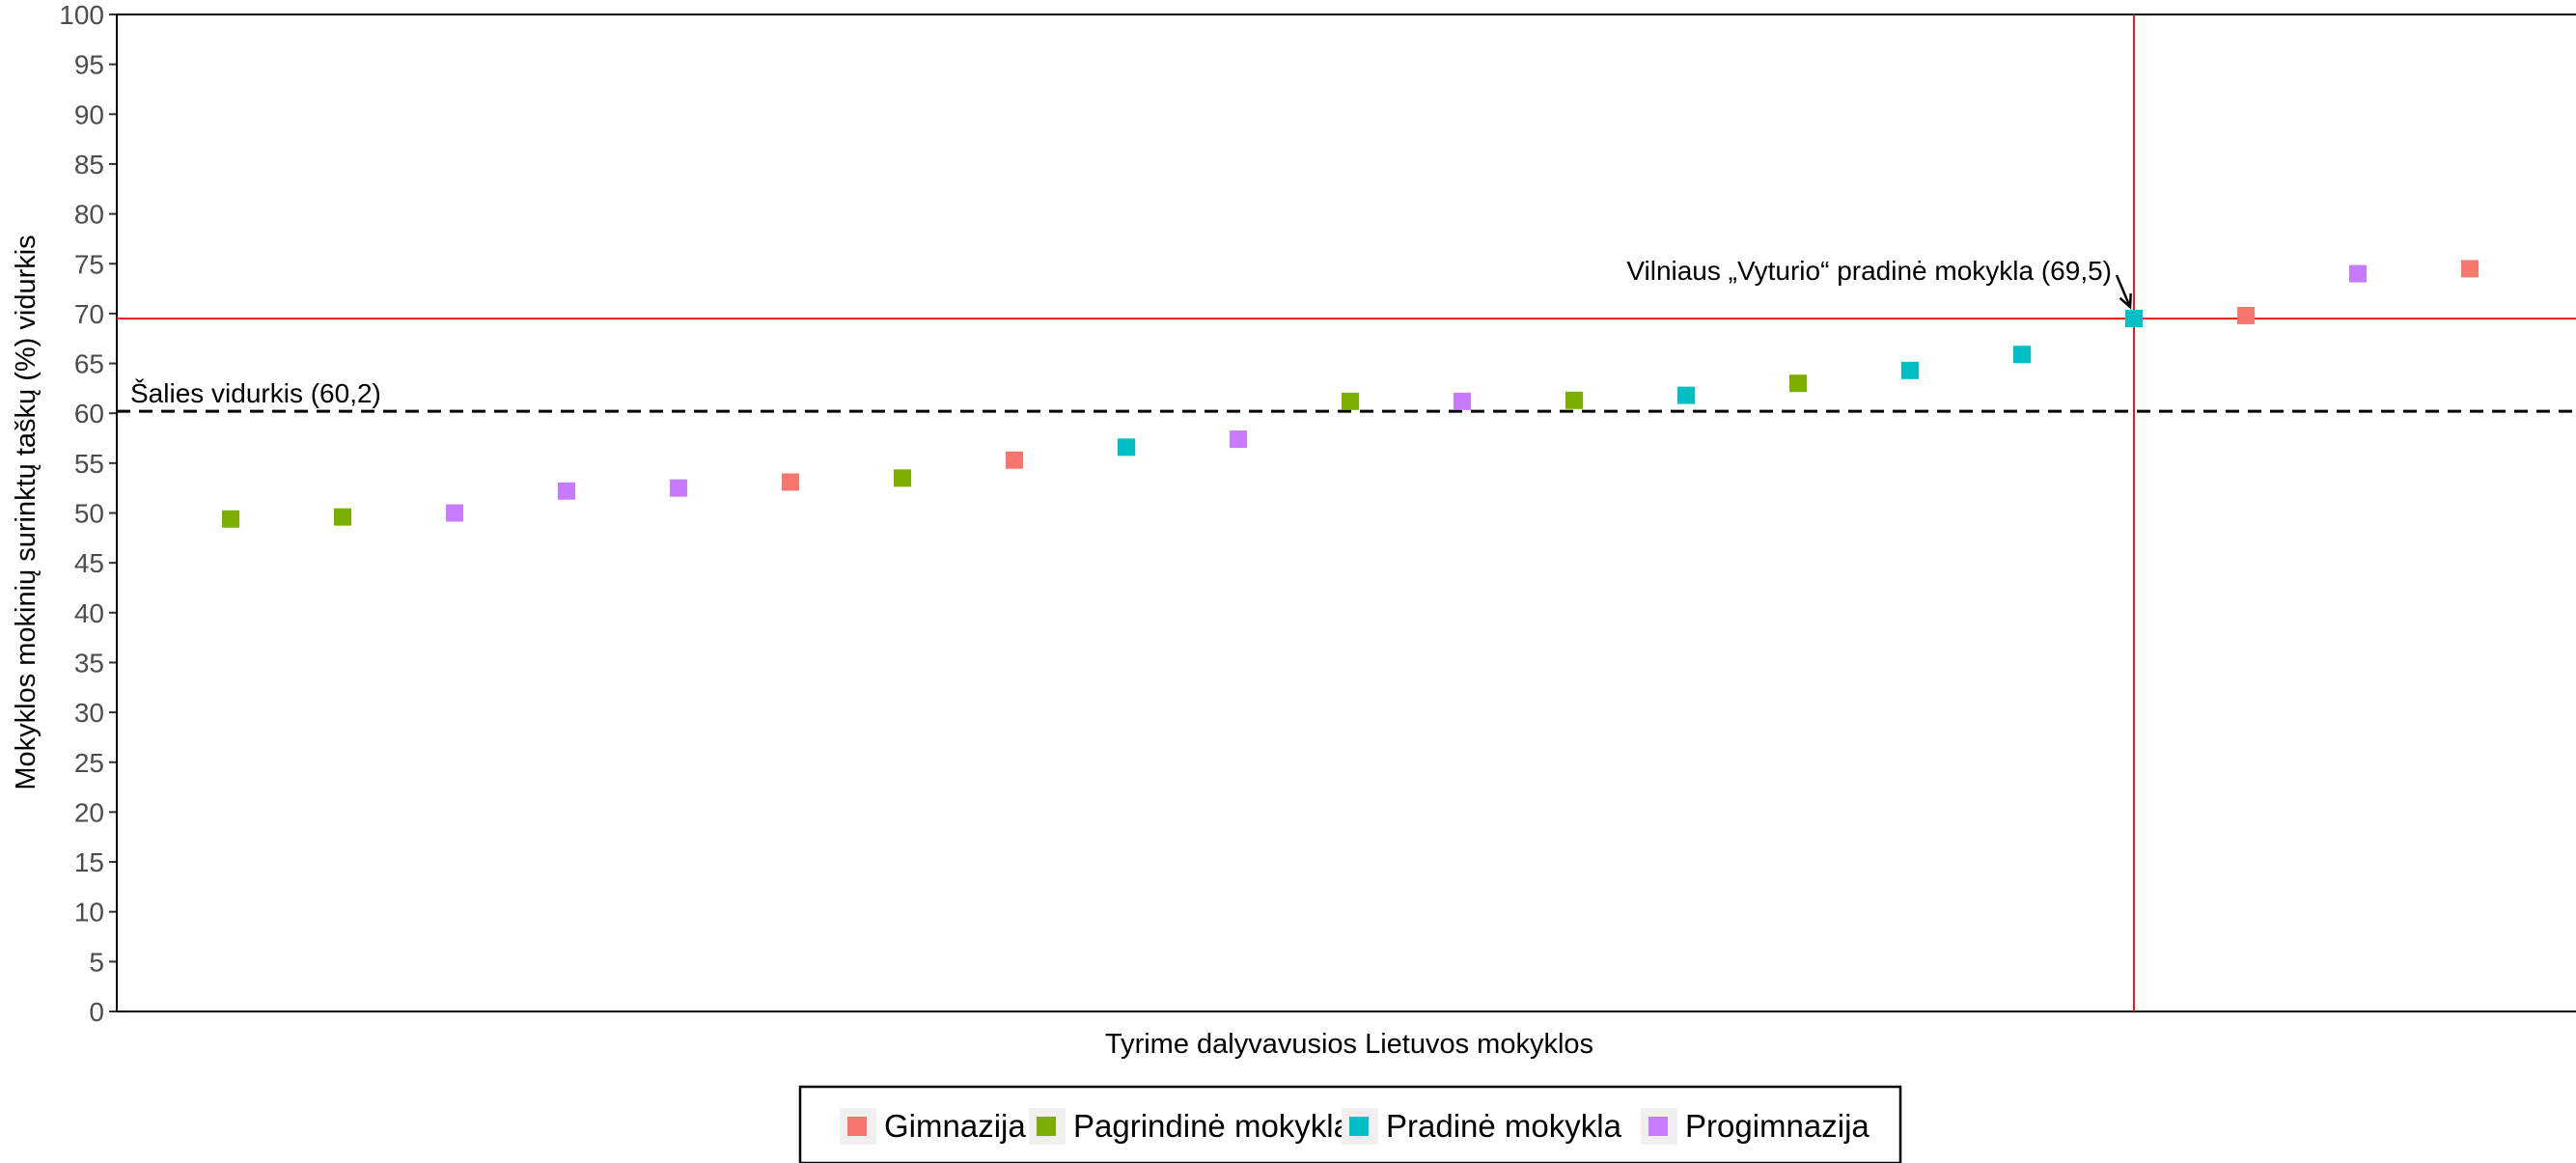  Describe the element at coordinates (1777, 1126) in the screenshot. I see `legend-label: Progimnazija` at that location.